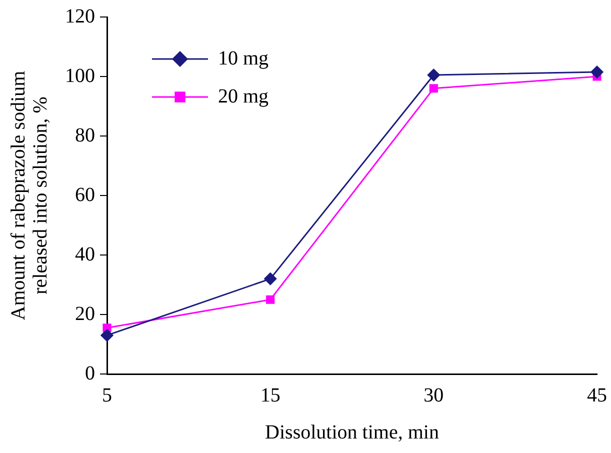 Image resolution: width=611 pixels, height=453 pixels. What do you see at coordinates (270, 395) in the screenshot?
I see `x-tick-label: 15` at bounding box center [270, 395].